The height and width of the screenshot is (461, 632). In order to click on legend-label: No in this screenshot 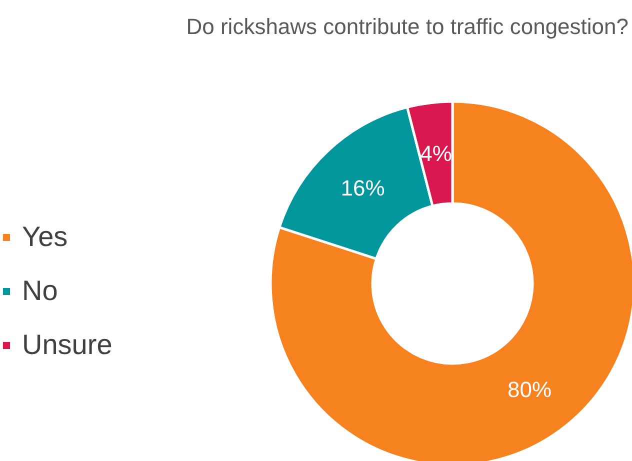, I will do `click(40, 291)`.